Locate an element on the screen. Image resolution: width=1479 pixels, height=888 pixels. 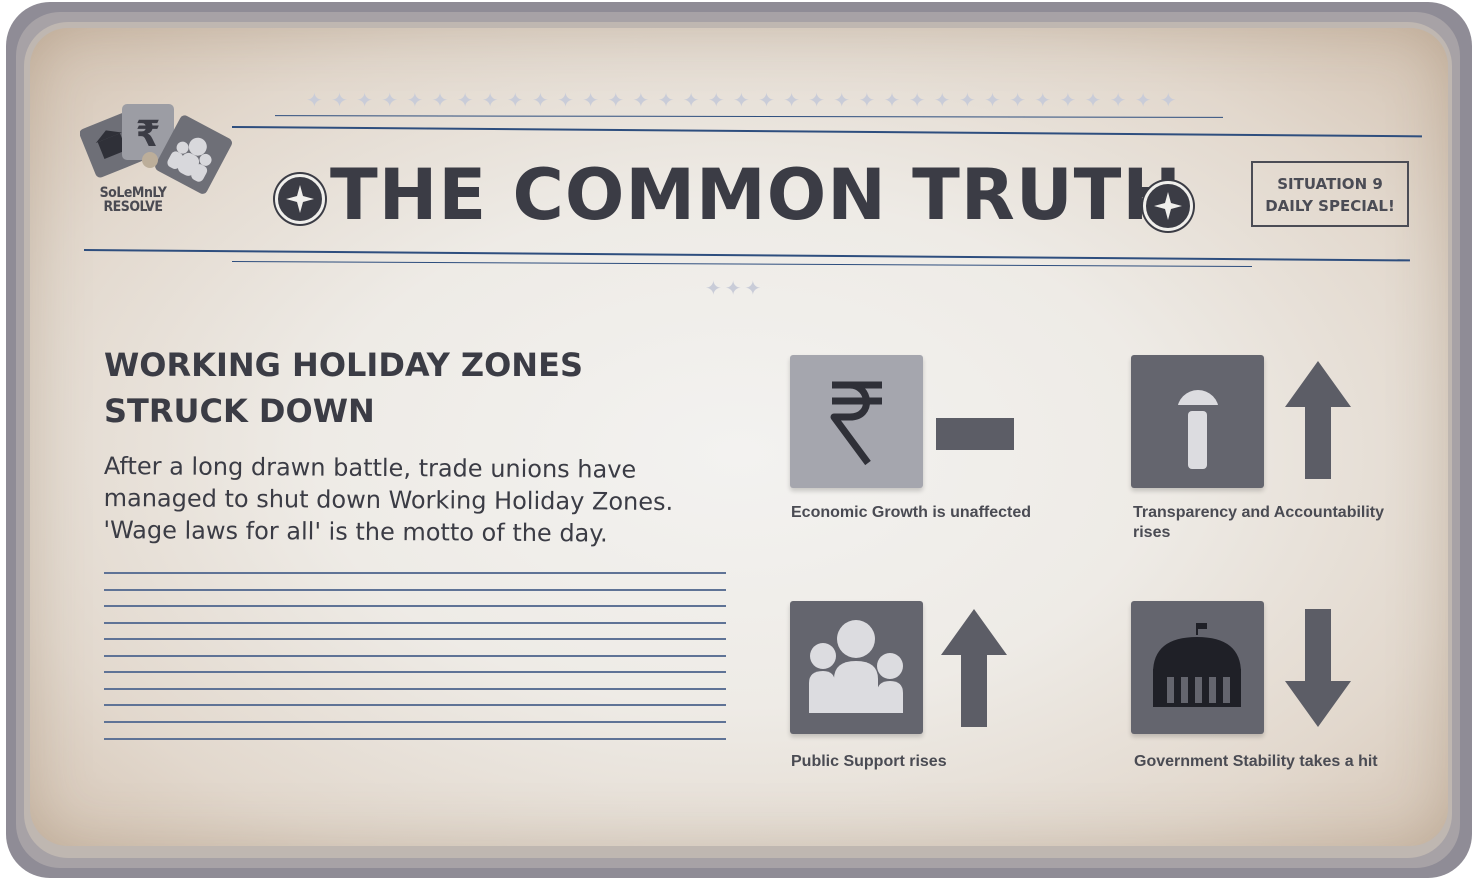
decorative-stars-bottom: ✦✦✦ is located at coordinates (735, 288).